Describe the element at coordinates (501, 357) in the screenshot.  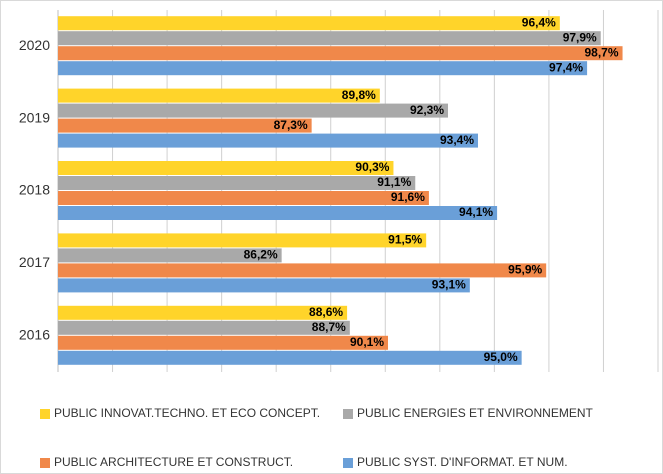
I see `value-label: 95,0%` at that location.